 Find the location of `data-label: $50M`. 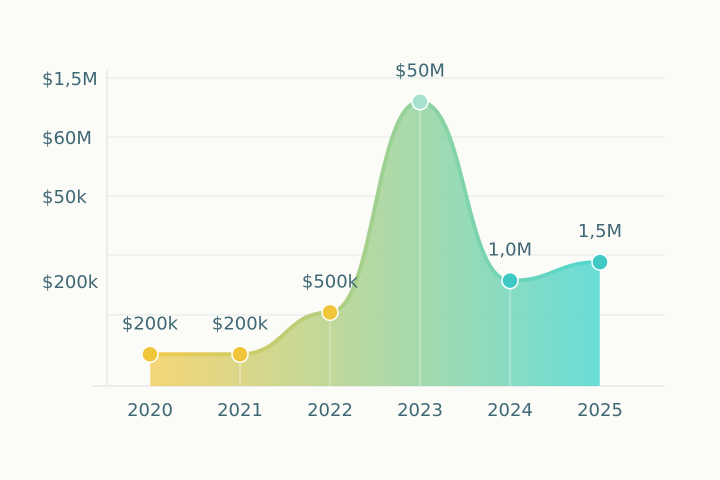

data-label: $50M is located at coordinates (420, 71).